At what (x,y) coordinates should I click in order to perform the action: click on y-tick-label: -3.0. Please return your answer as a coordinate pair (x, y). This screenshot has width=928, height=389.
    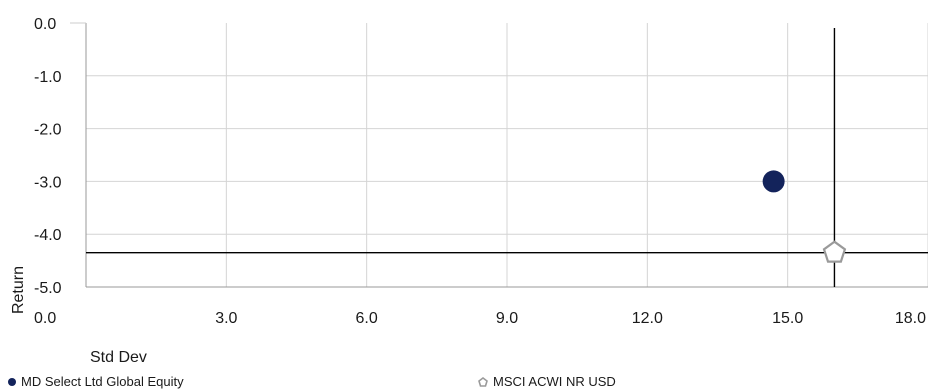
    Looking at the image, I should click on (48, 182).